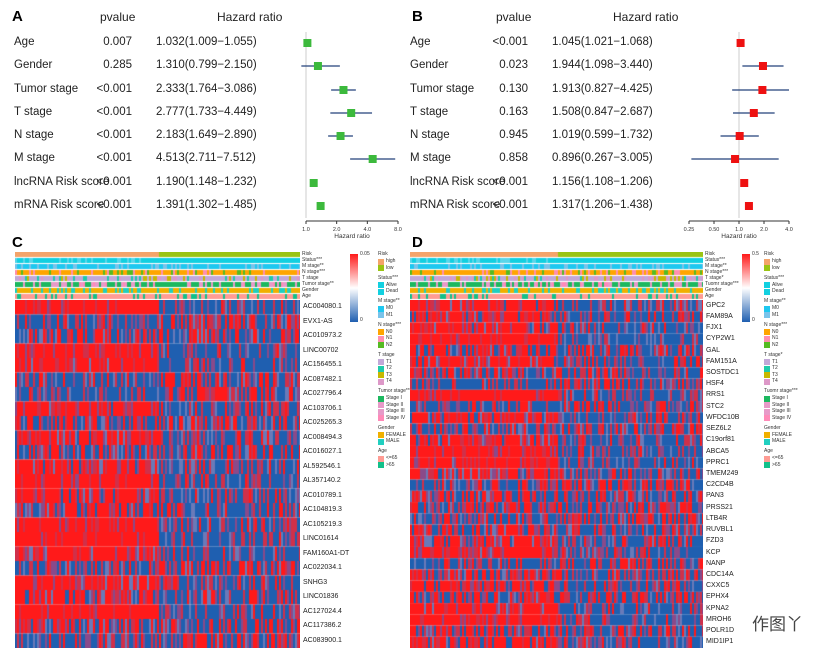  Describe the element at coordinates (514, 17) in the screenshot. I see `pvalue-header: pvalue` at that location.